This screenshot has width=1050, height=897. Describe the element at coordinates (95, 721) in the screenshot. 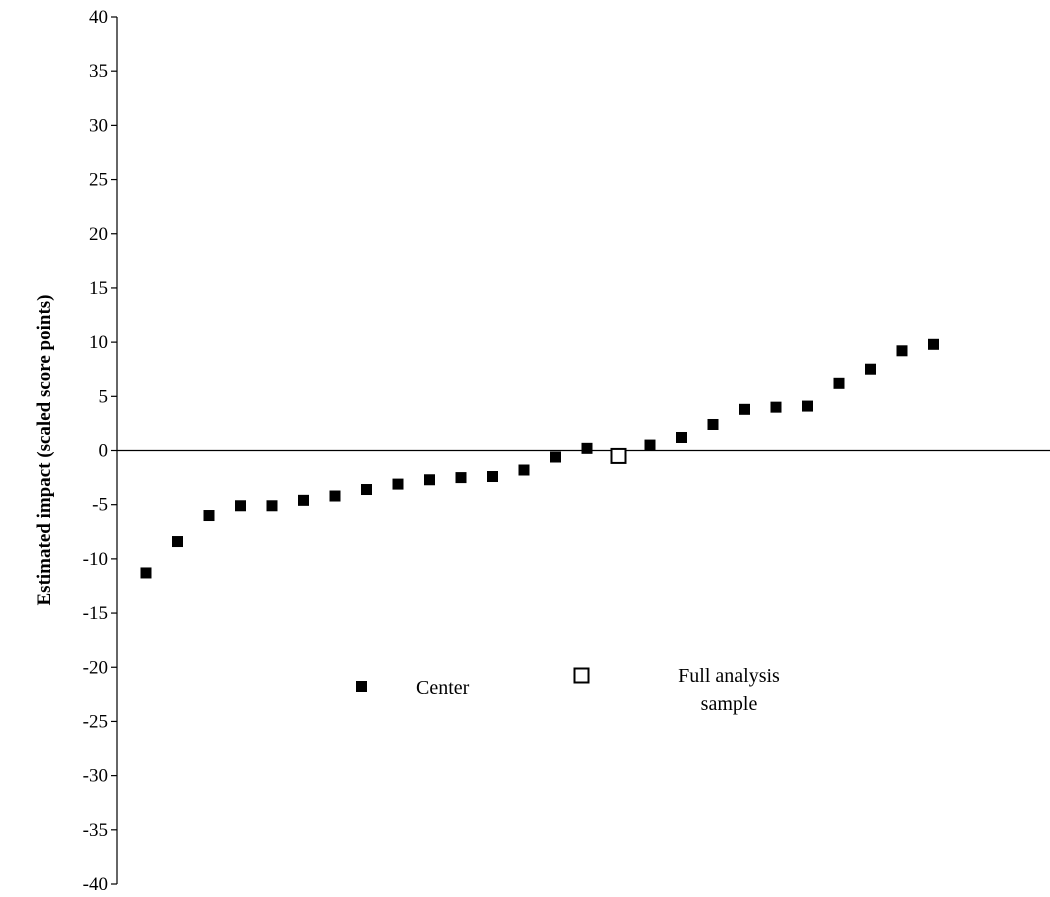

I see `y-tick-label: -25` at that location.